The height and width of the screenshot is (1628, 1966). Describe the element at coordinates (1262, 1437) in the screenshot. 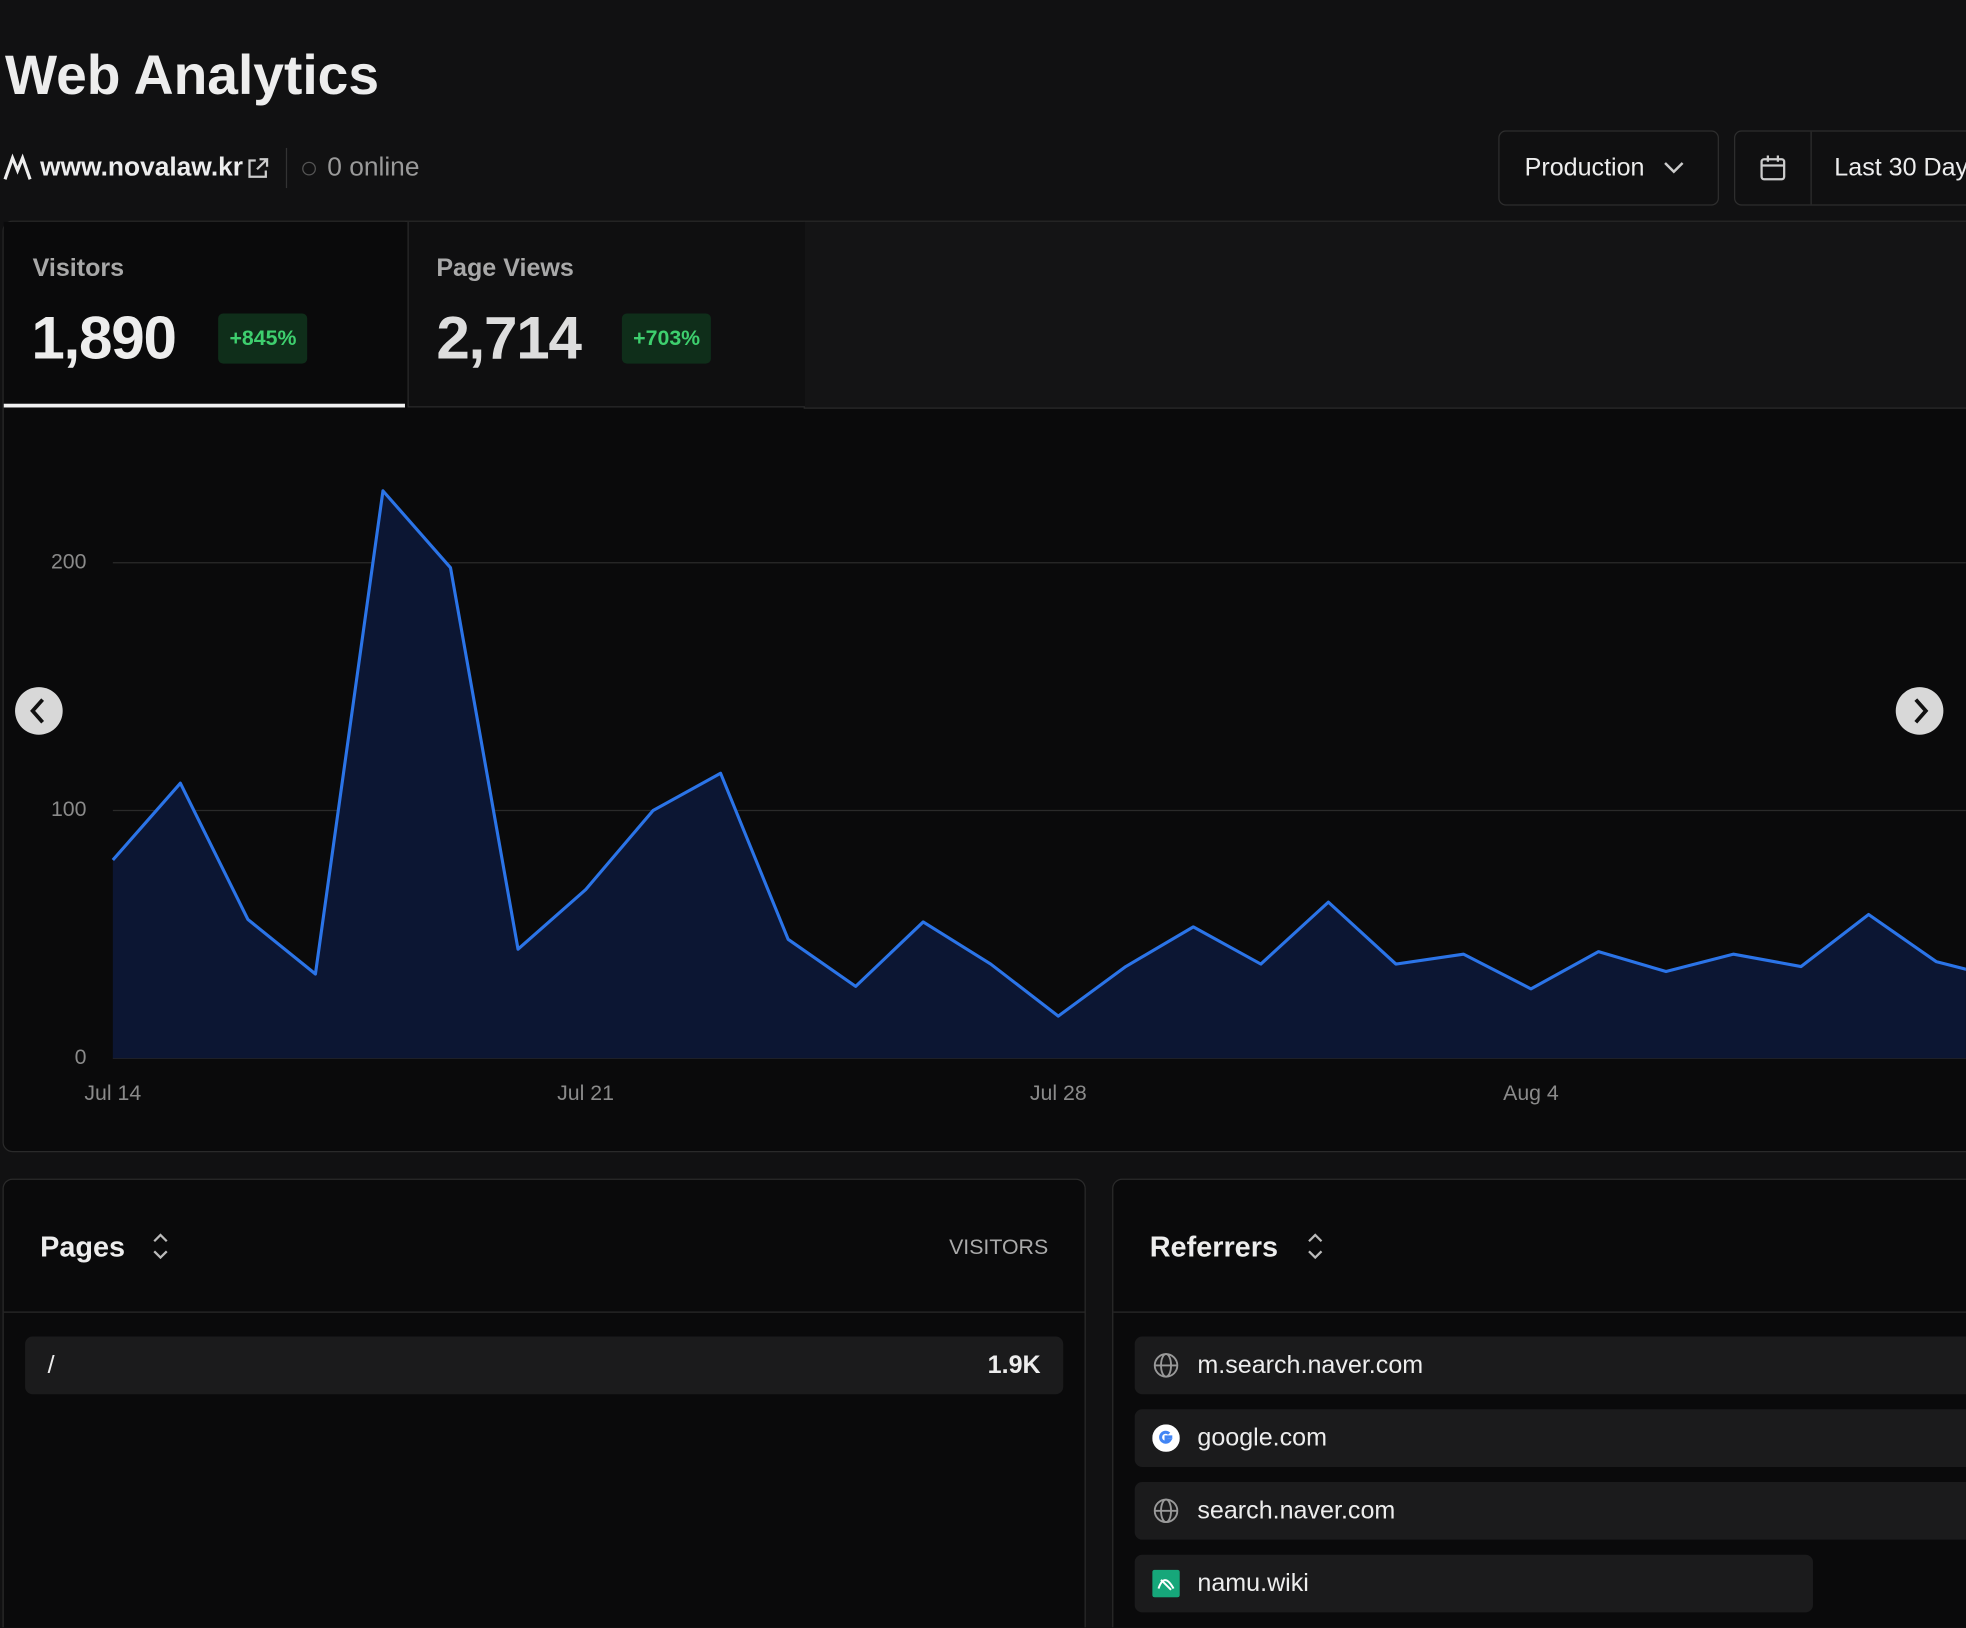

I see `referrer-name: google.com` at that location.